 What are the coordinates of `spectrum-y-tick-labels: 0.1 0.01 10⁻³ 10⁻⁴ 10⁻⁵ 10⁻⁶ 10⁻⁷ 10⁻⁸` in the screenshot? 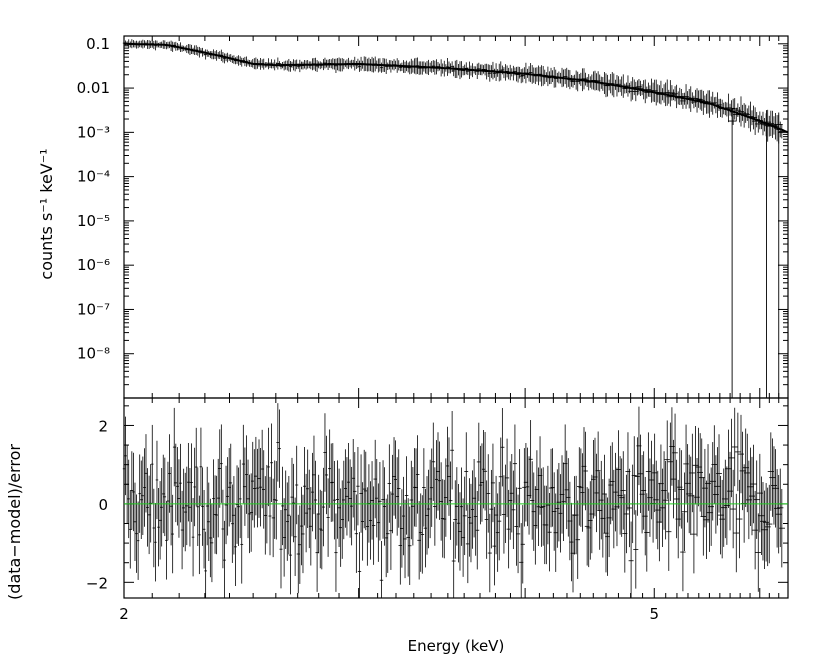 It's located at (93, 199).